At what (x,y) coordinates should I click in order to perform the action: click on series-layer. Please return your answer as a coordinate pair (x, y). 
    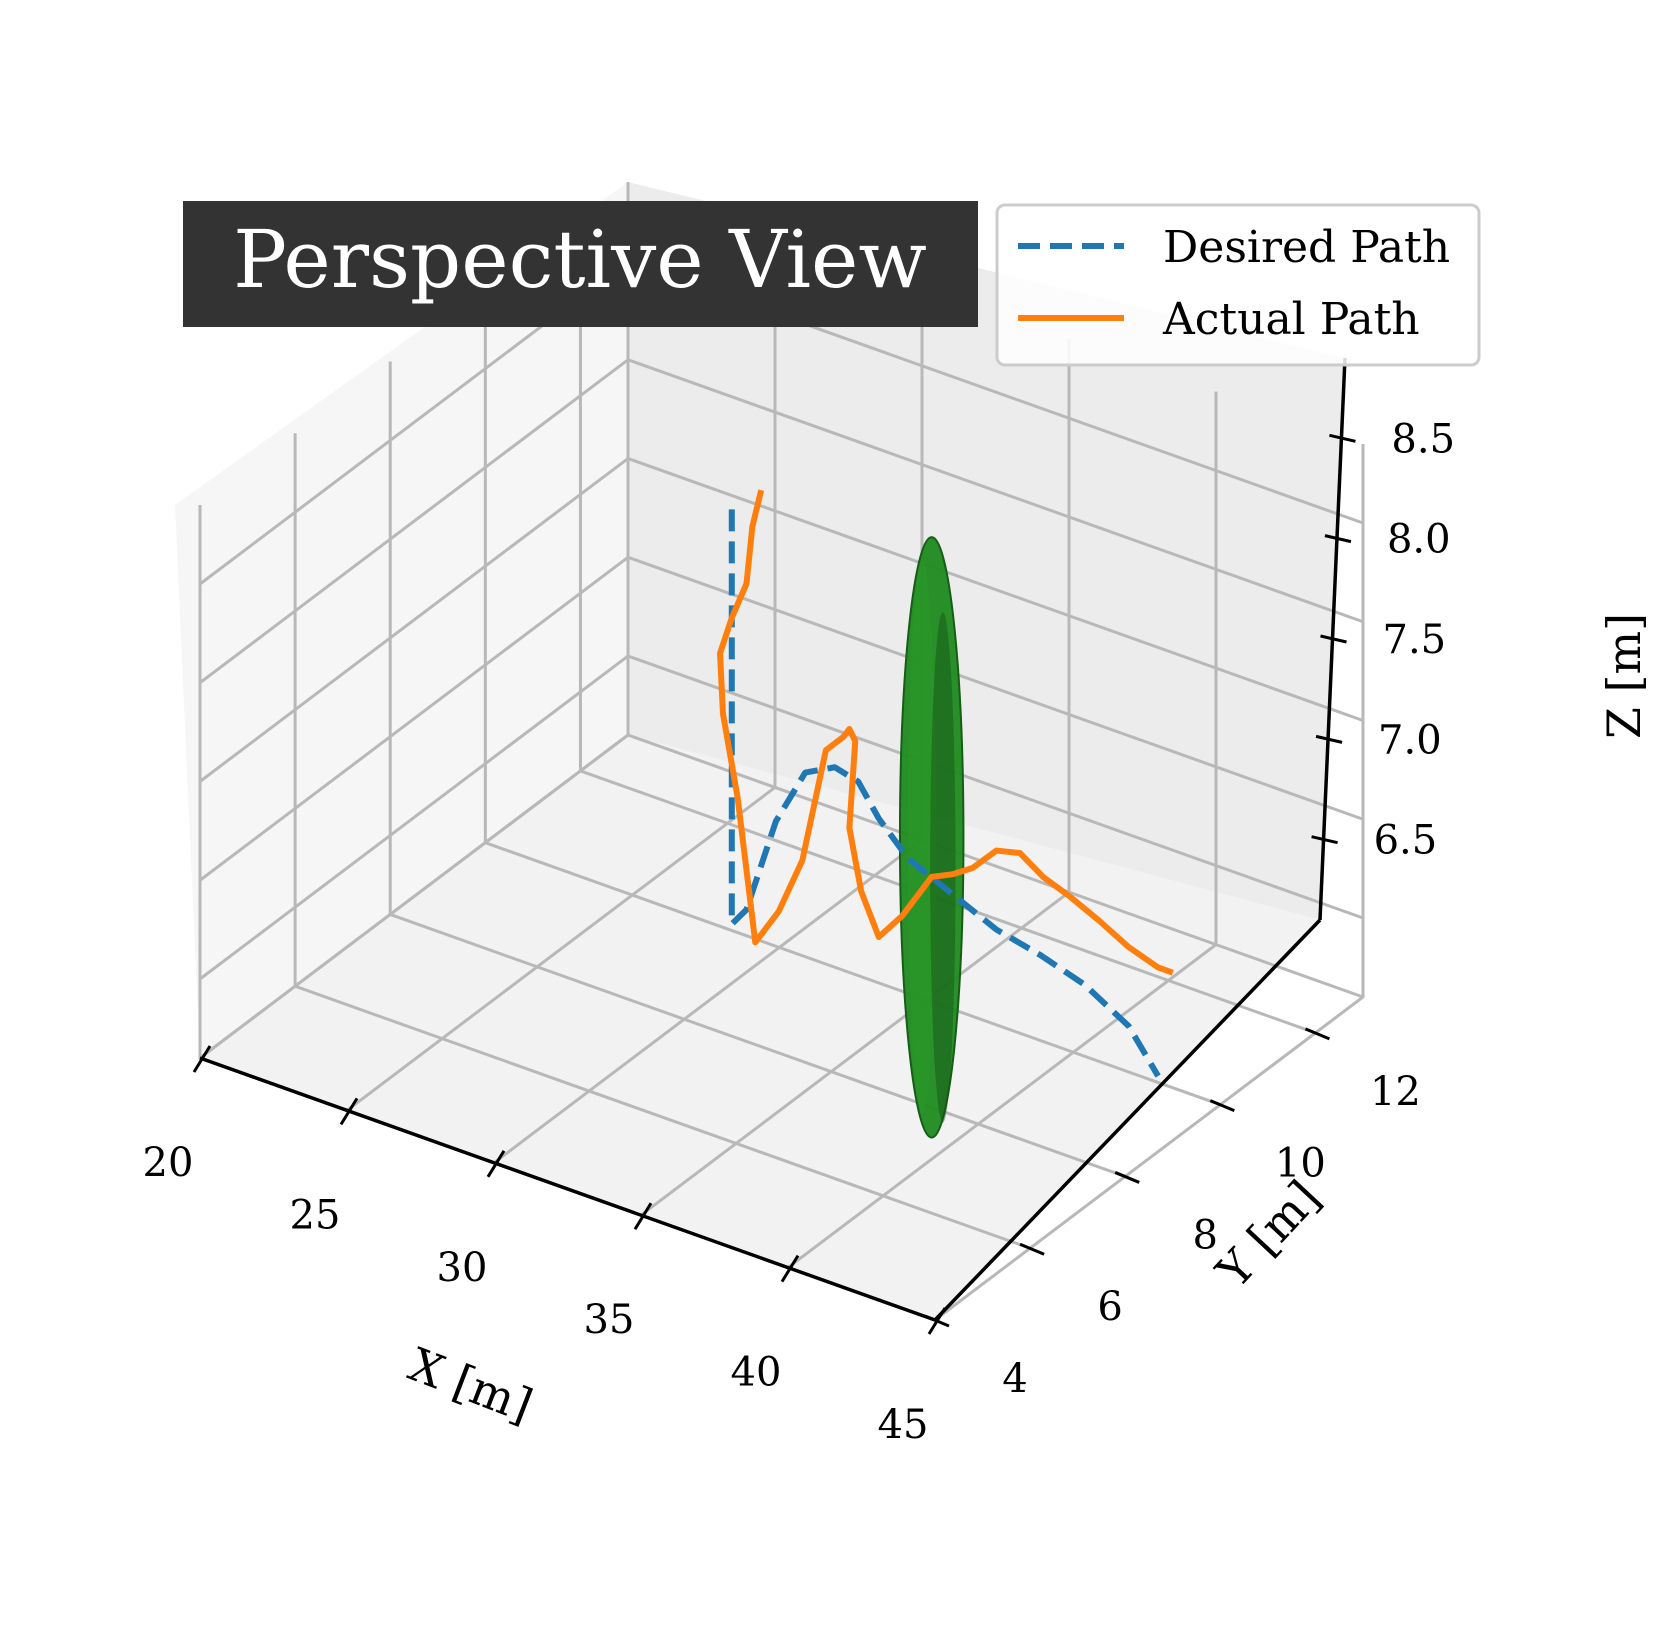
    Looking at the image, I should click on (945, 814).